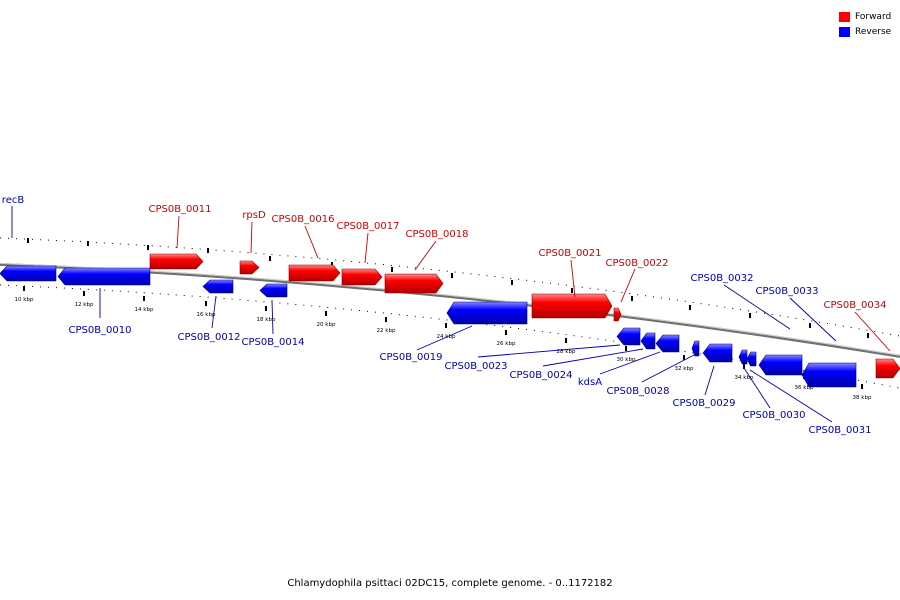  What do you see at coordinates (144, 310) in the screenshot?
I see `scale-tick-label: 14 kbp` at bounding box center [144, 310].